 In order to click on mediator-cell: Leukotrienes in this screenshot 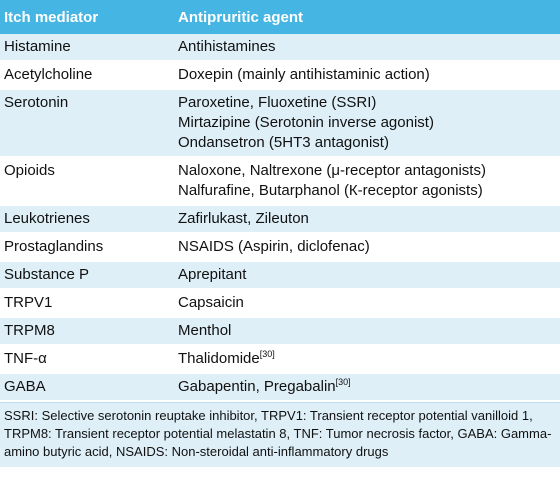, I will do `click(47, 218)`.